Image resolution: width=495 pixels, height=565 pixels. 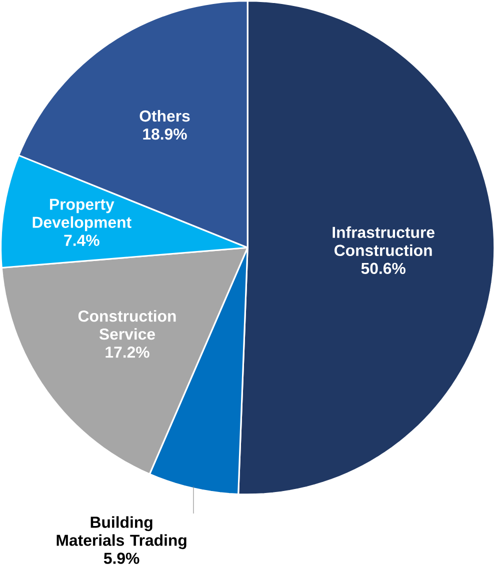 I want to click on slice-label: Property Development, so click(x=82, y=215).